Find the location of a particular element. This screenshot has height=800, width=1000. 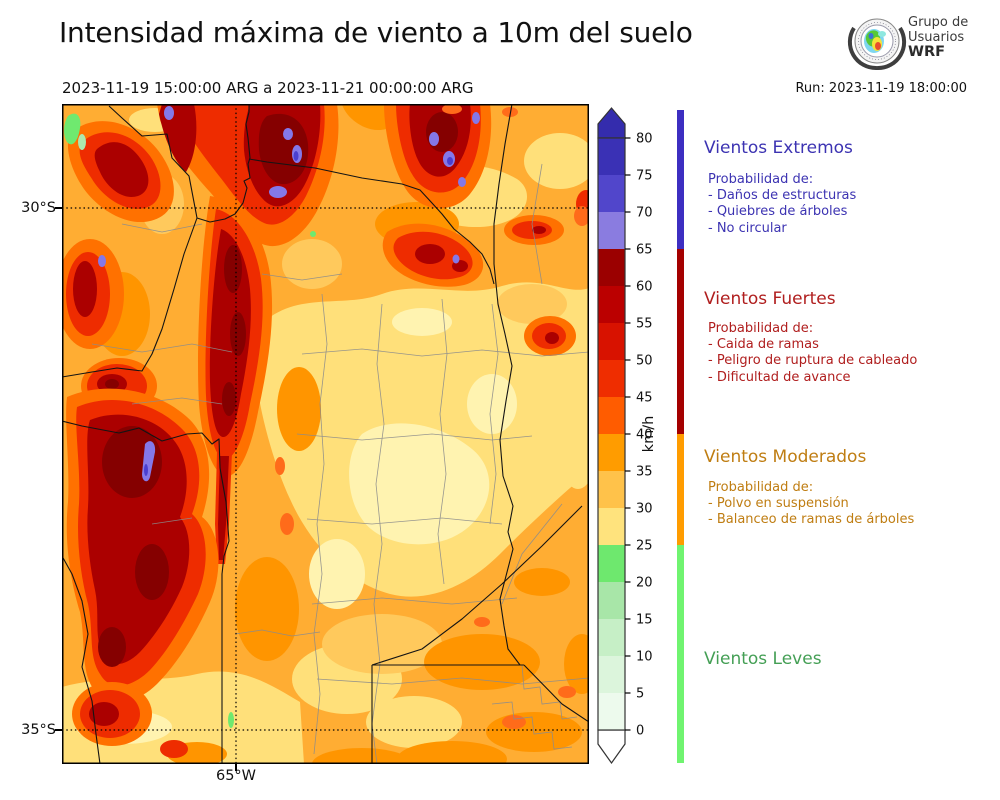

lon-label-65w: 65°W is located at coordinates (236, 776).